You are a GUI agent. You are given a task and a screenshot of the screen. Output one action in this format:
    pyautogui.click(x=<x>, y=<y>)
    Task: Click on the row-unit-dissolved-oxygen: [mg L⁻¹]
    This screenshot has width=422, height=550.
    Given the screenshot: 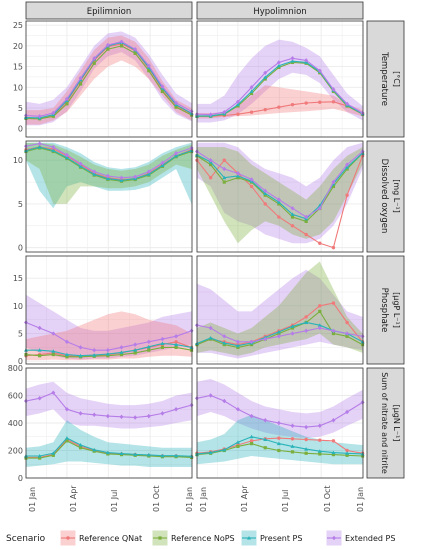 What is the action you would take?
    pyautogui.click(x=396, y=196)
    